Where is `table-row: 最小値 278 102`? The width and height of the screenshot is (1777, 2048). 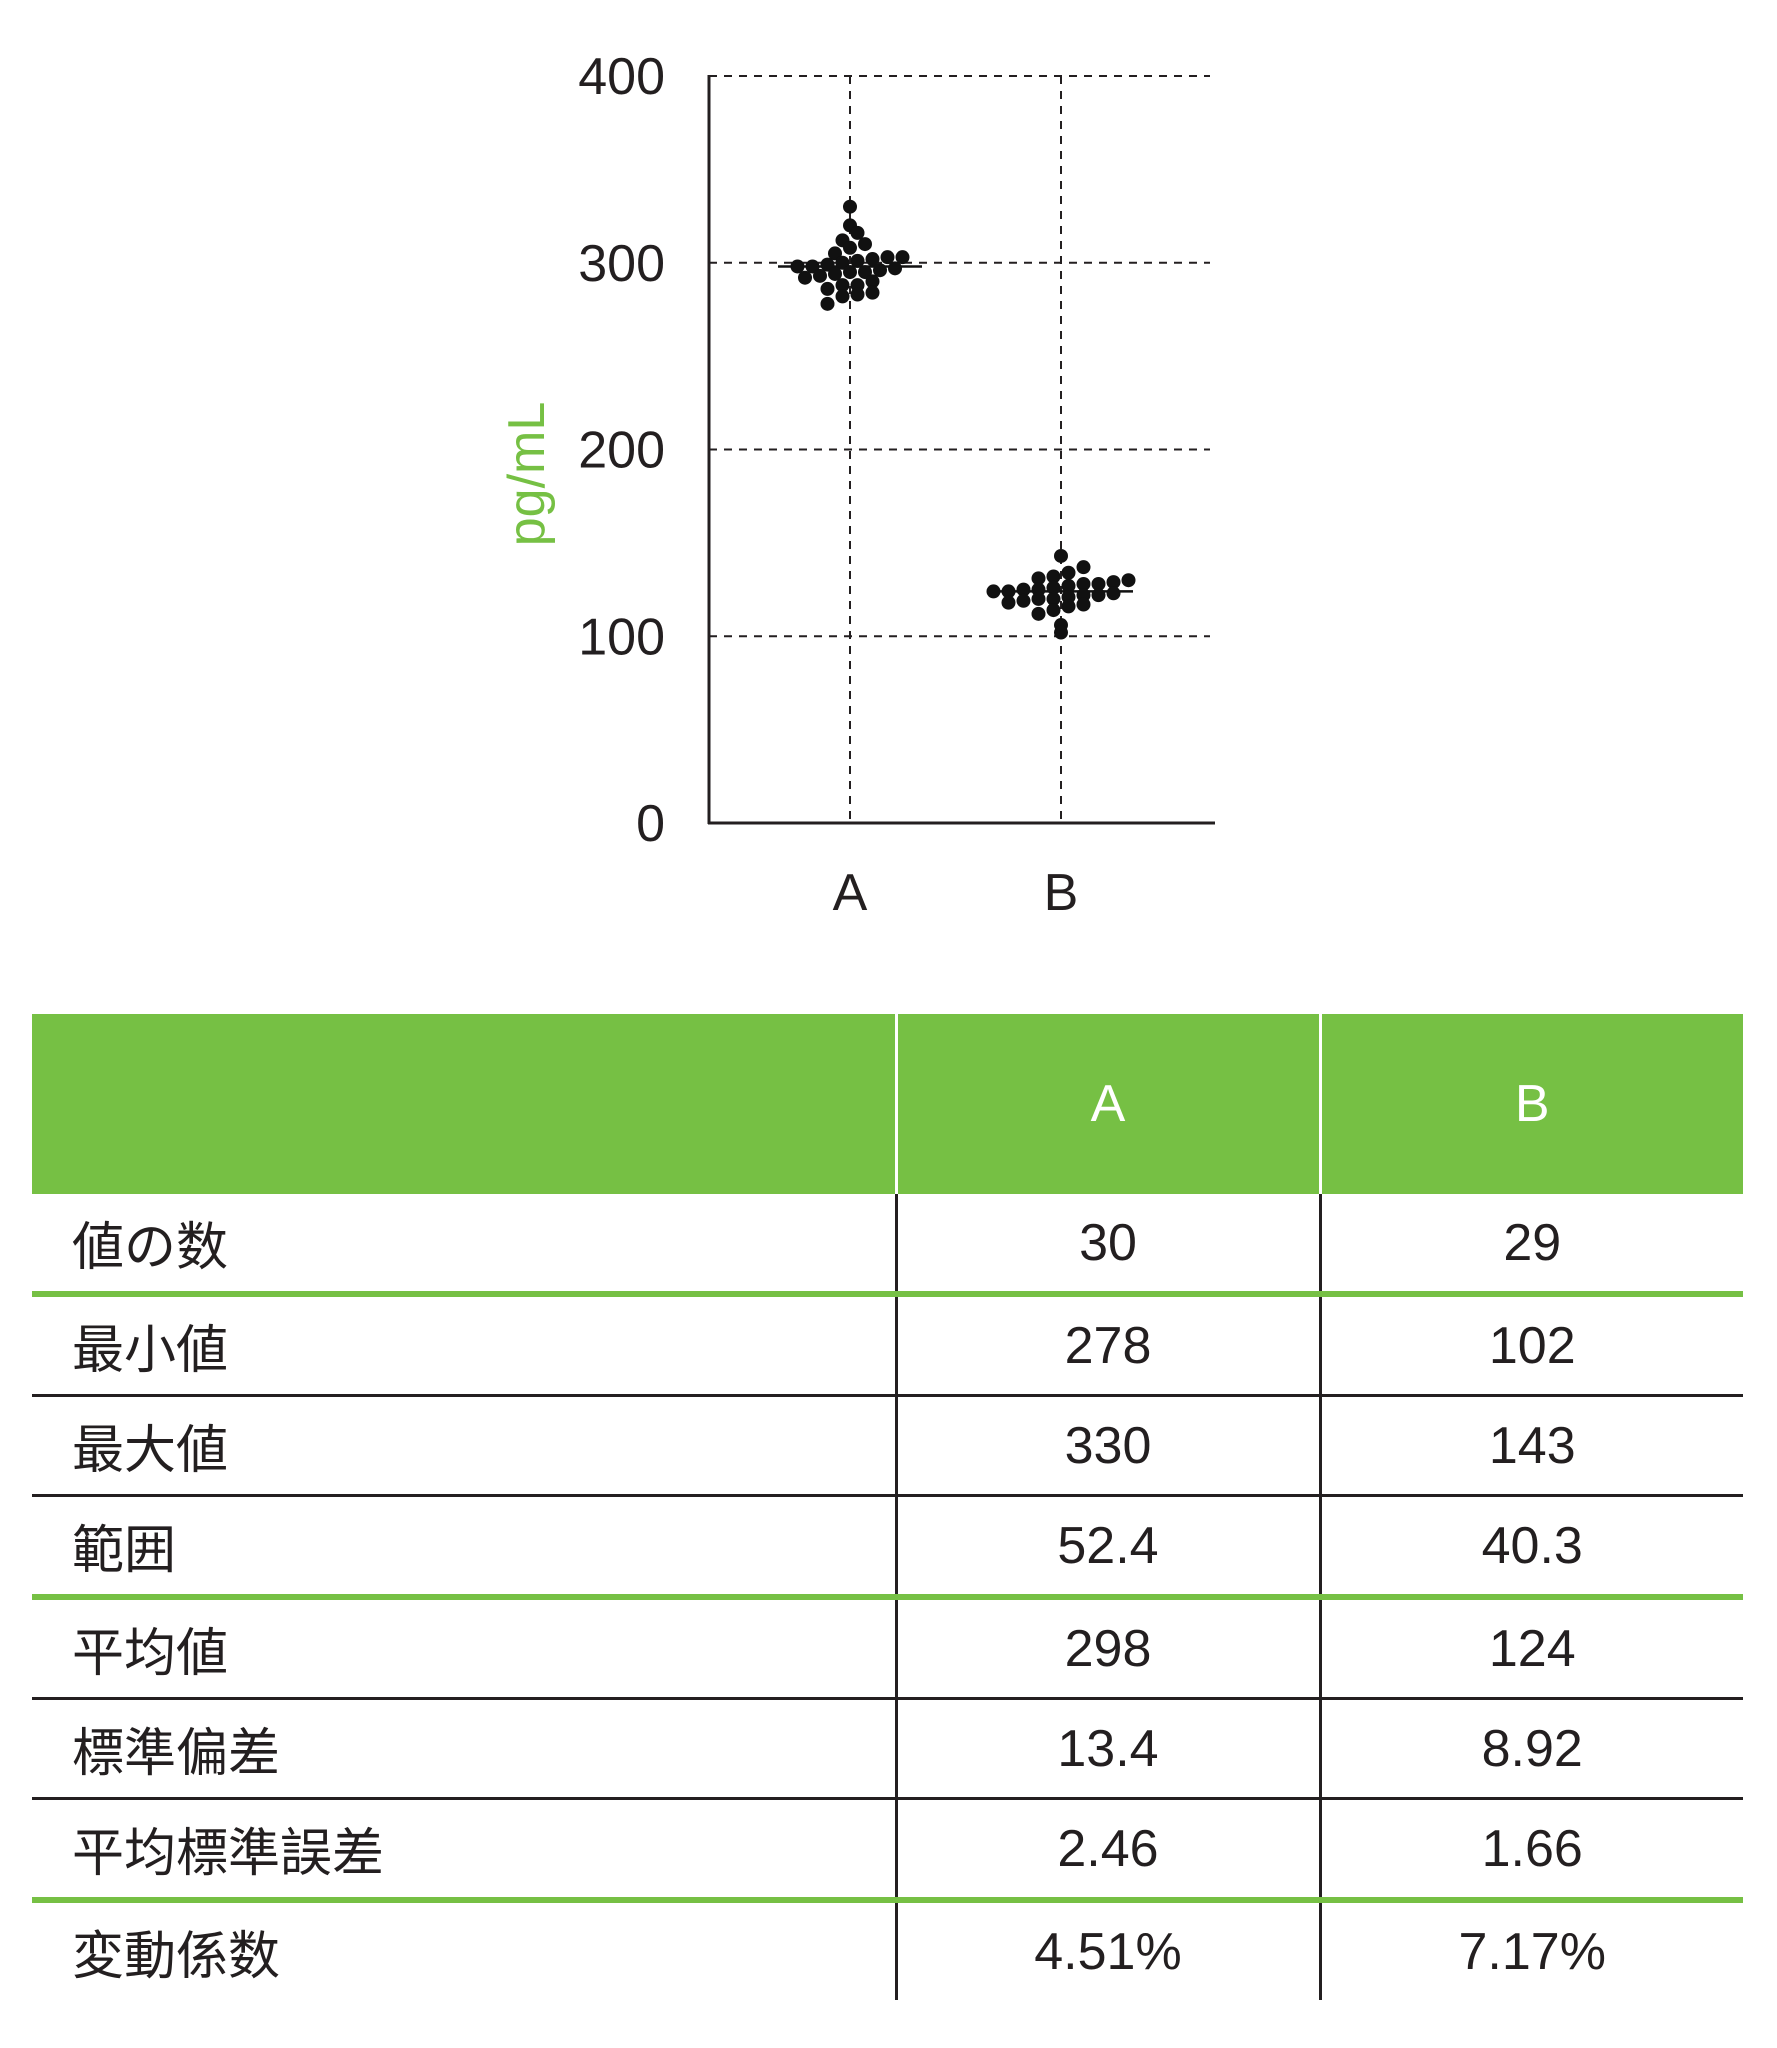
table-row: 最小値 278 102 is located at coordinates (887, 1345).